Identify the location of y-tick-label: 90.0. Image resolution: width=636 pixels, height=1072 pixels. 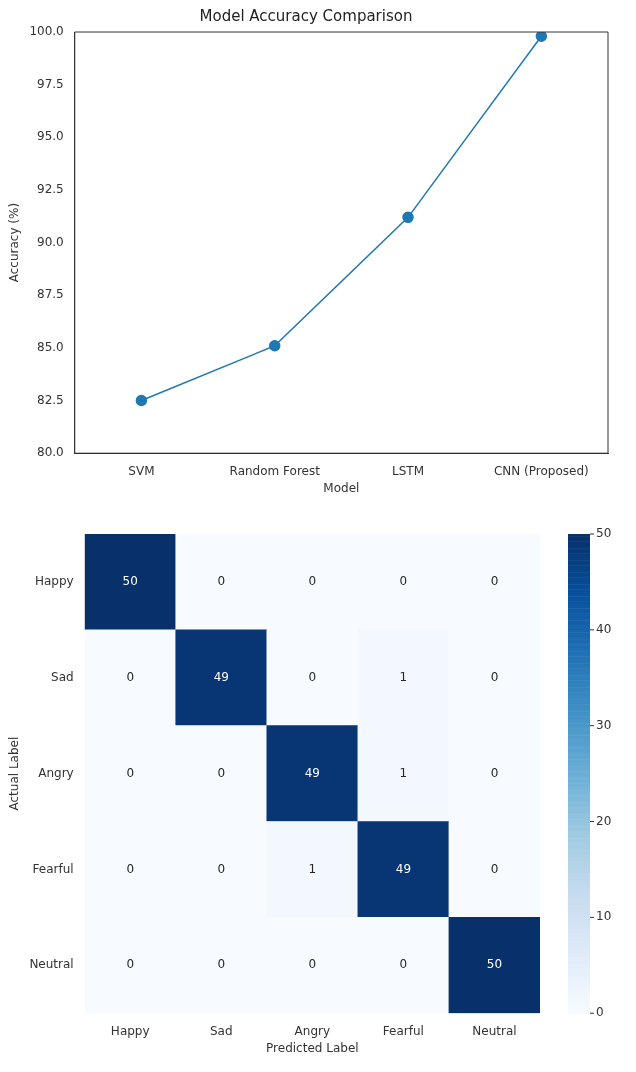
(50, 241).